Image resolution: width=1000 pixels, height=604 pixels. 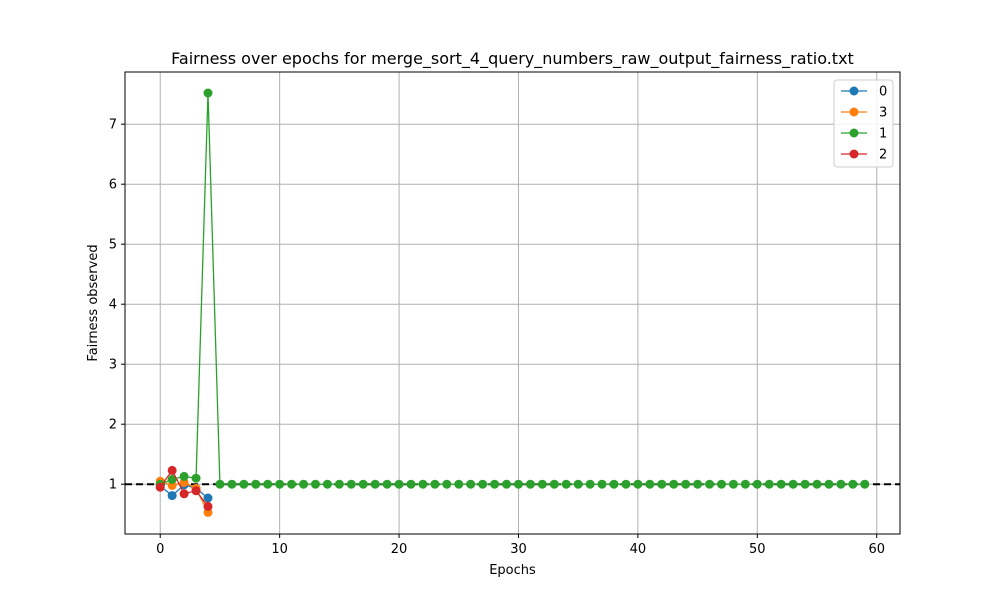 I want to click on x-tick-label: 0, so click(x=160, y=549).